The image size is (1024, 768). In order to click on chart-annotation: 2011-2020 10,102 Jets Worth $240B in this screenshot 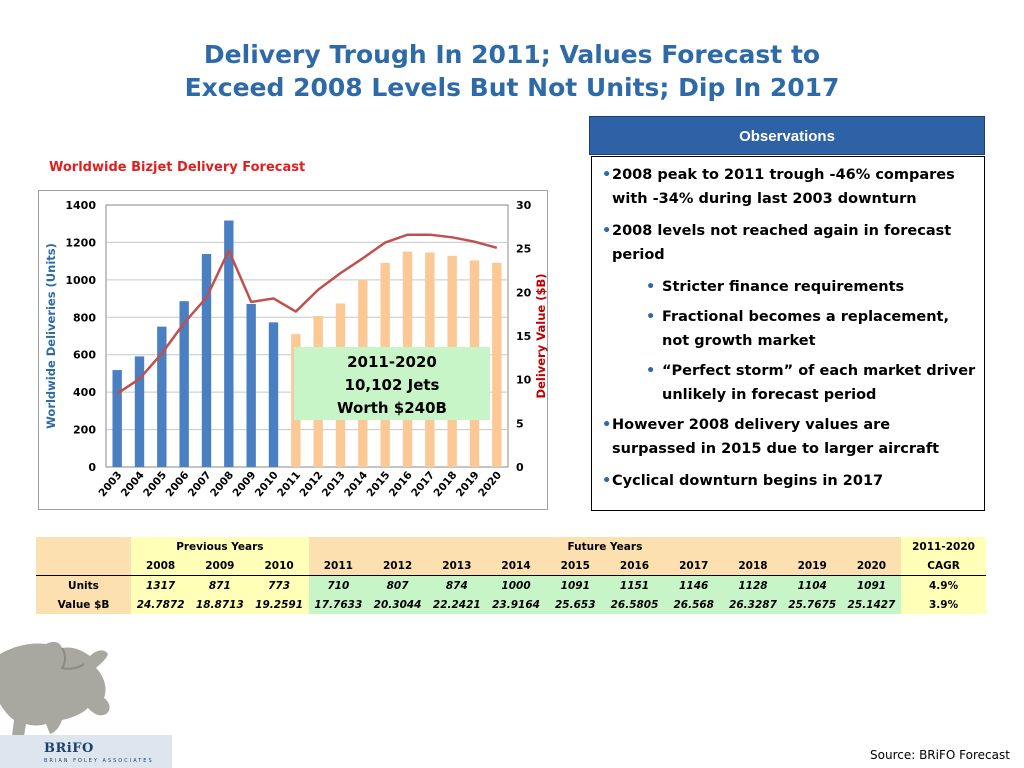, I will do `click(392, 383)`.